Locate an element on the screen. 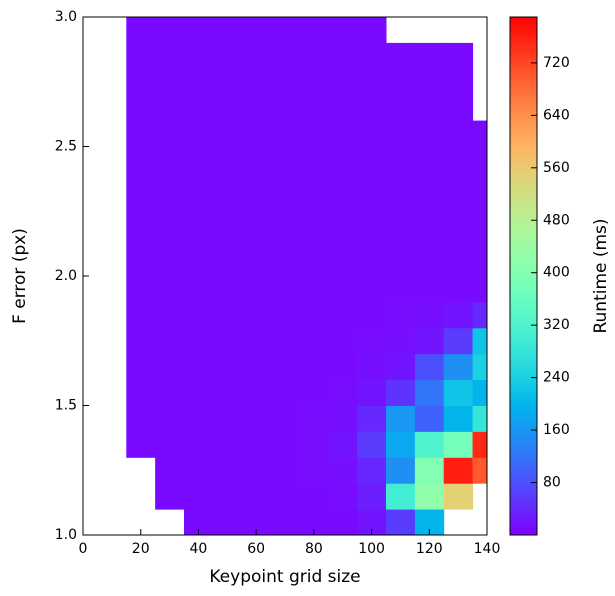 This screenshot has height=596, width=615. x-tick-label: 0 is located at coordinates (83, 549).